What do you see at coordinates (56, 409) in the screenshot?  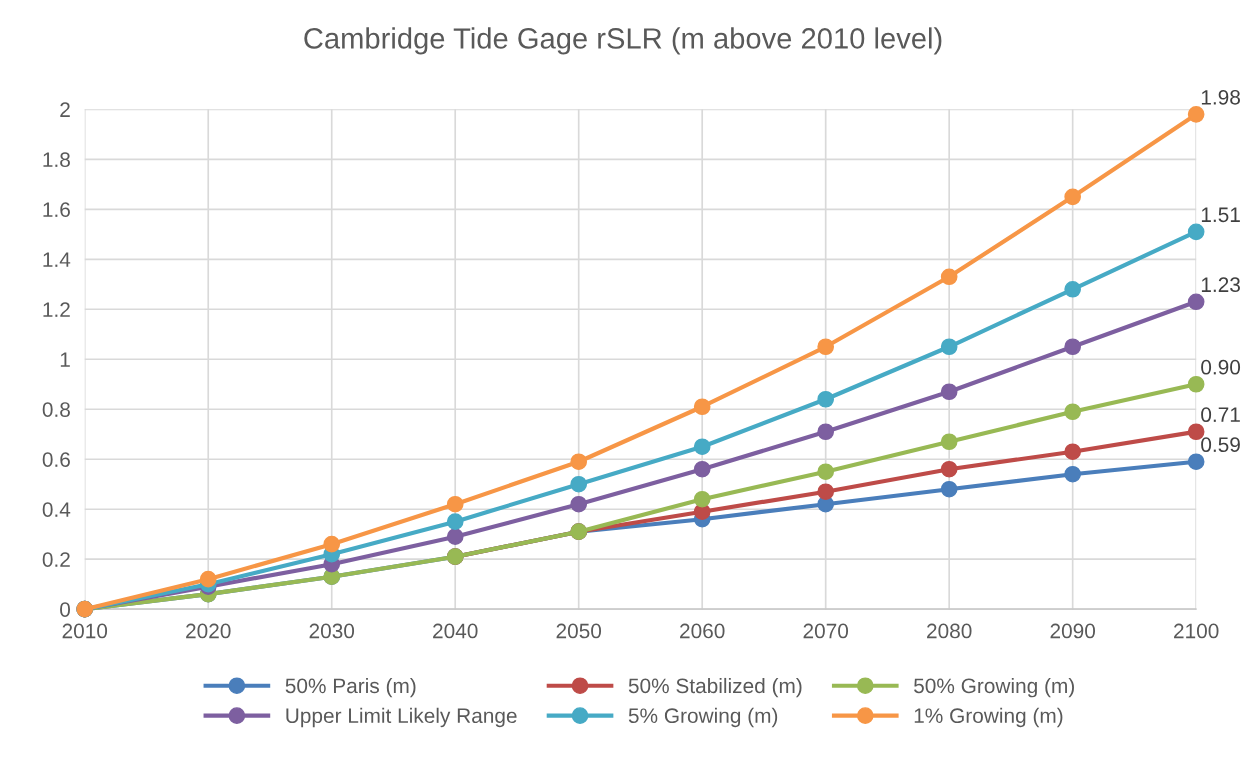 I see `y-tick-label: 0.8` at bounding box center [56, 409].